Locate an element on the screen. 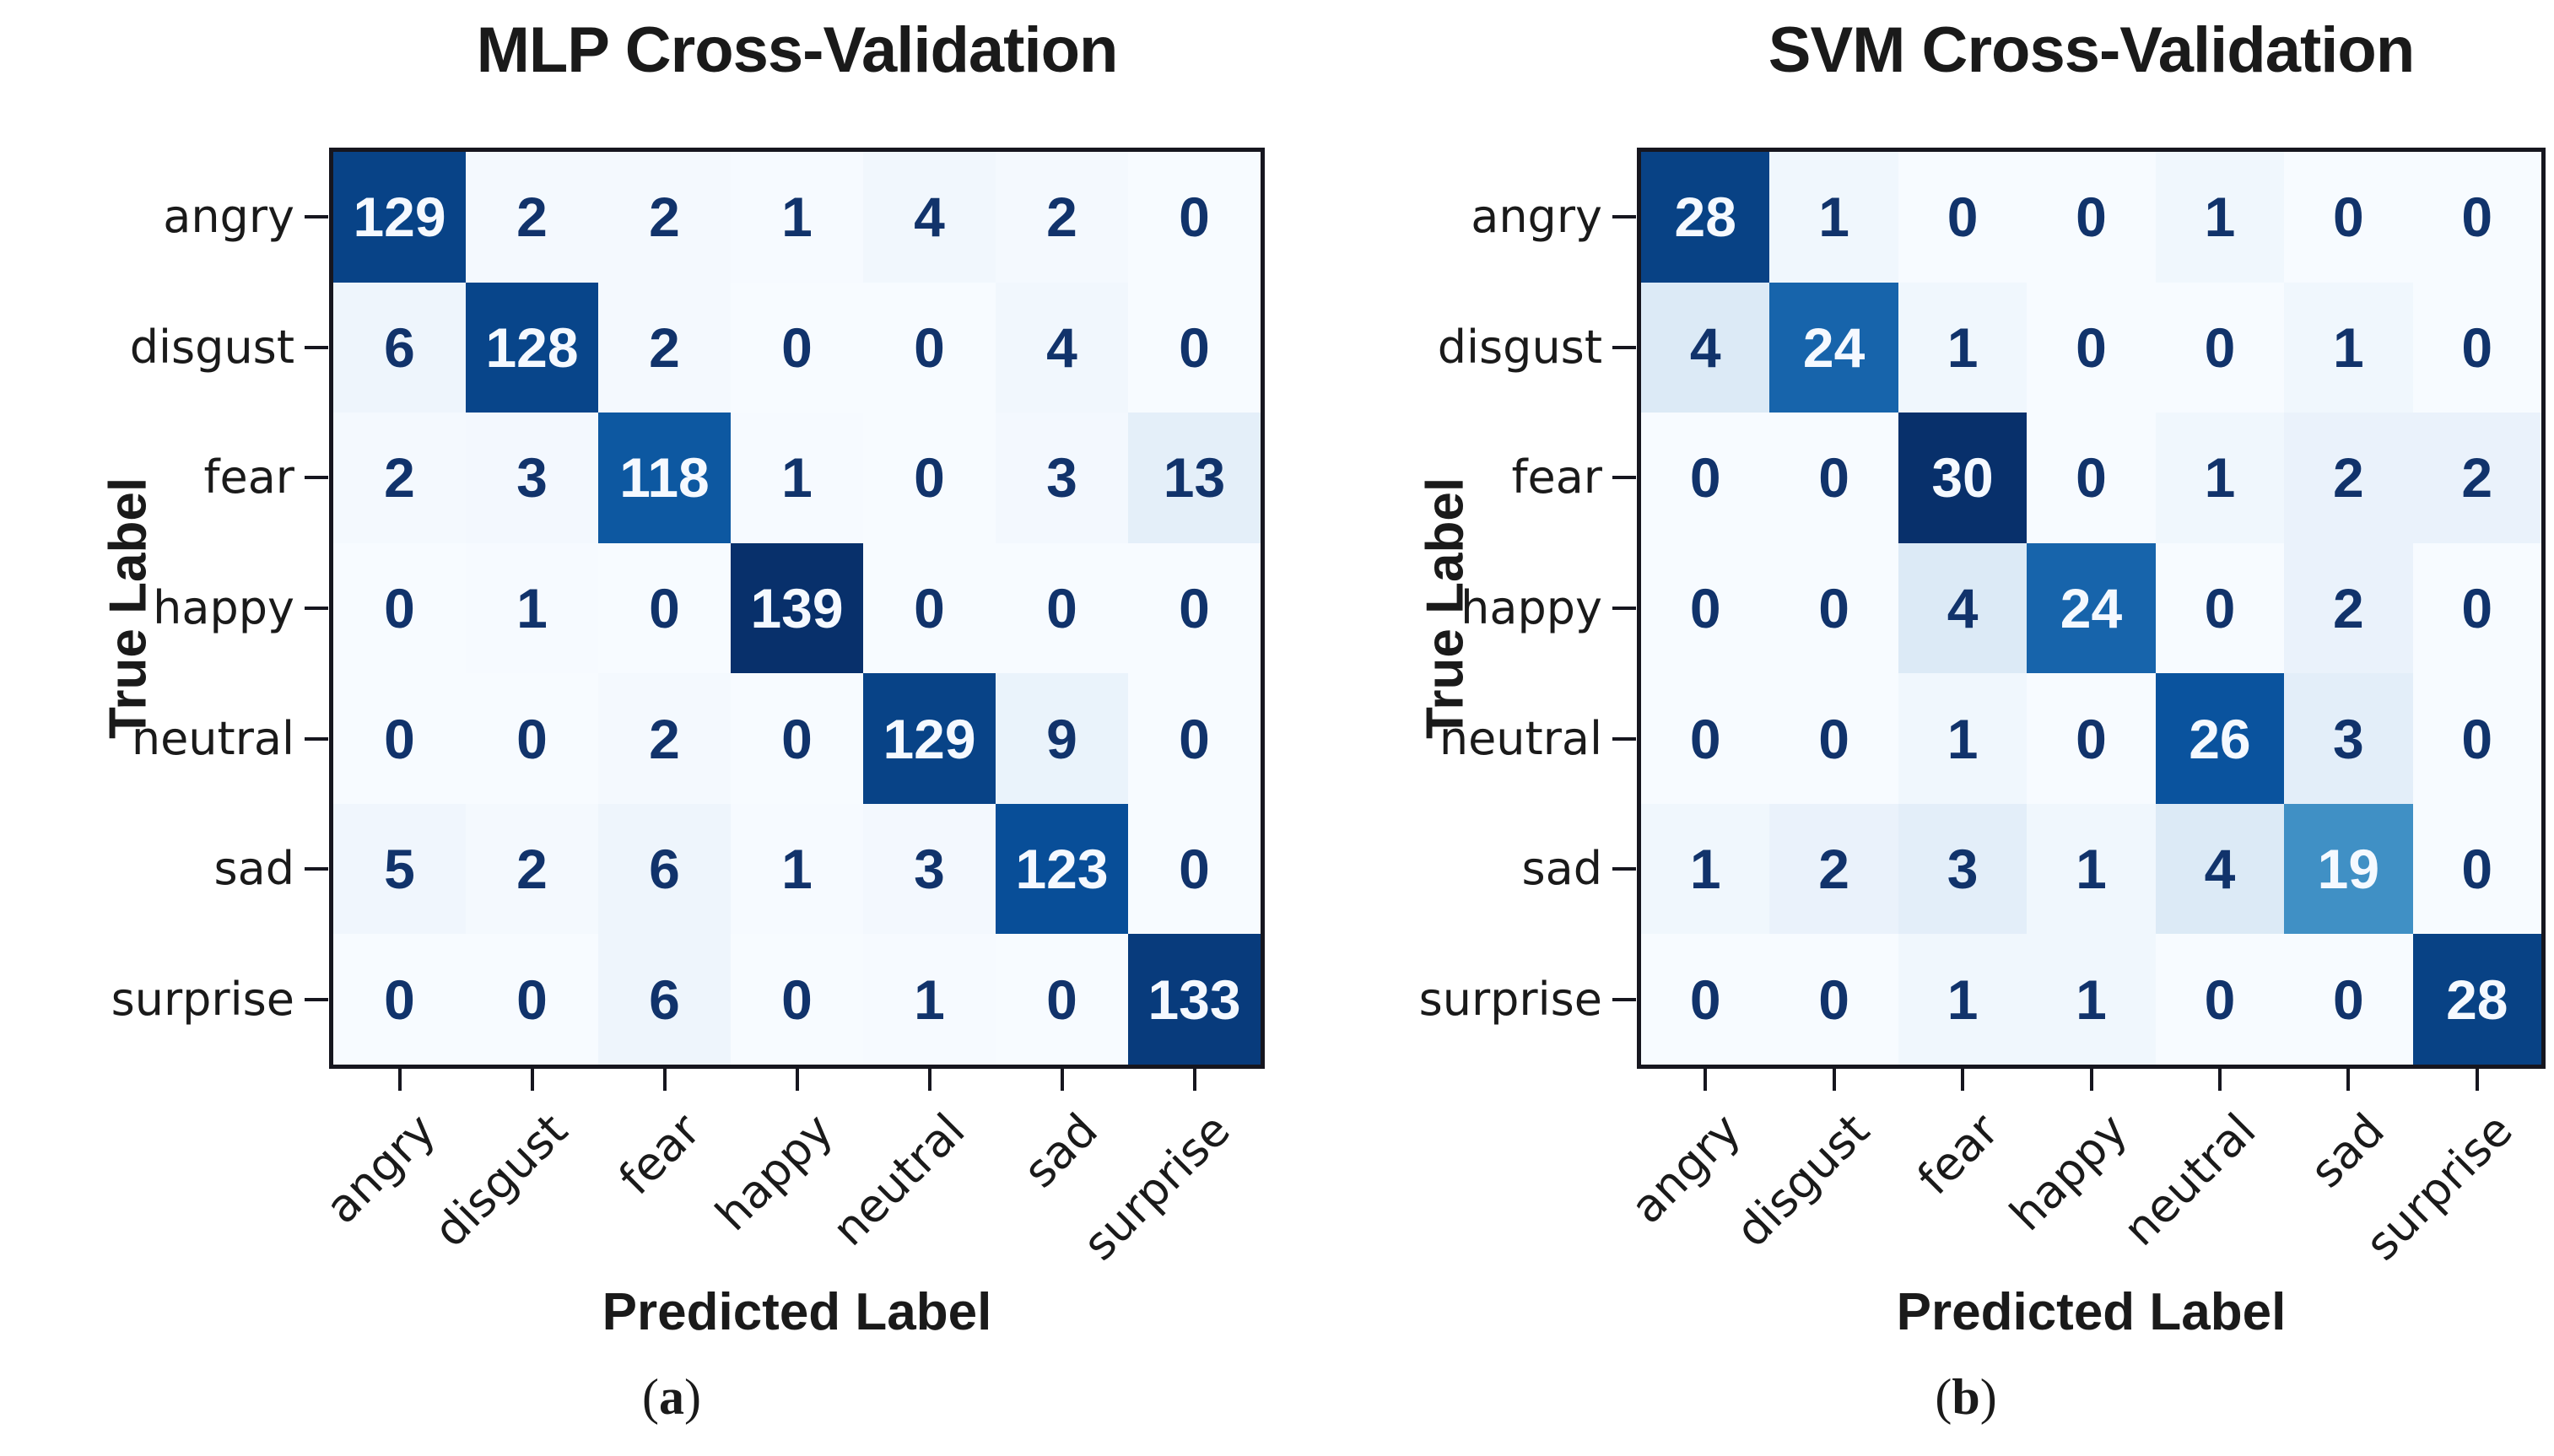 The width and height of the screenshot is (2554, 1456). x-tick-label-text: angry is located at coordinates (380, 1168).